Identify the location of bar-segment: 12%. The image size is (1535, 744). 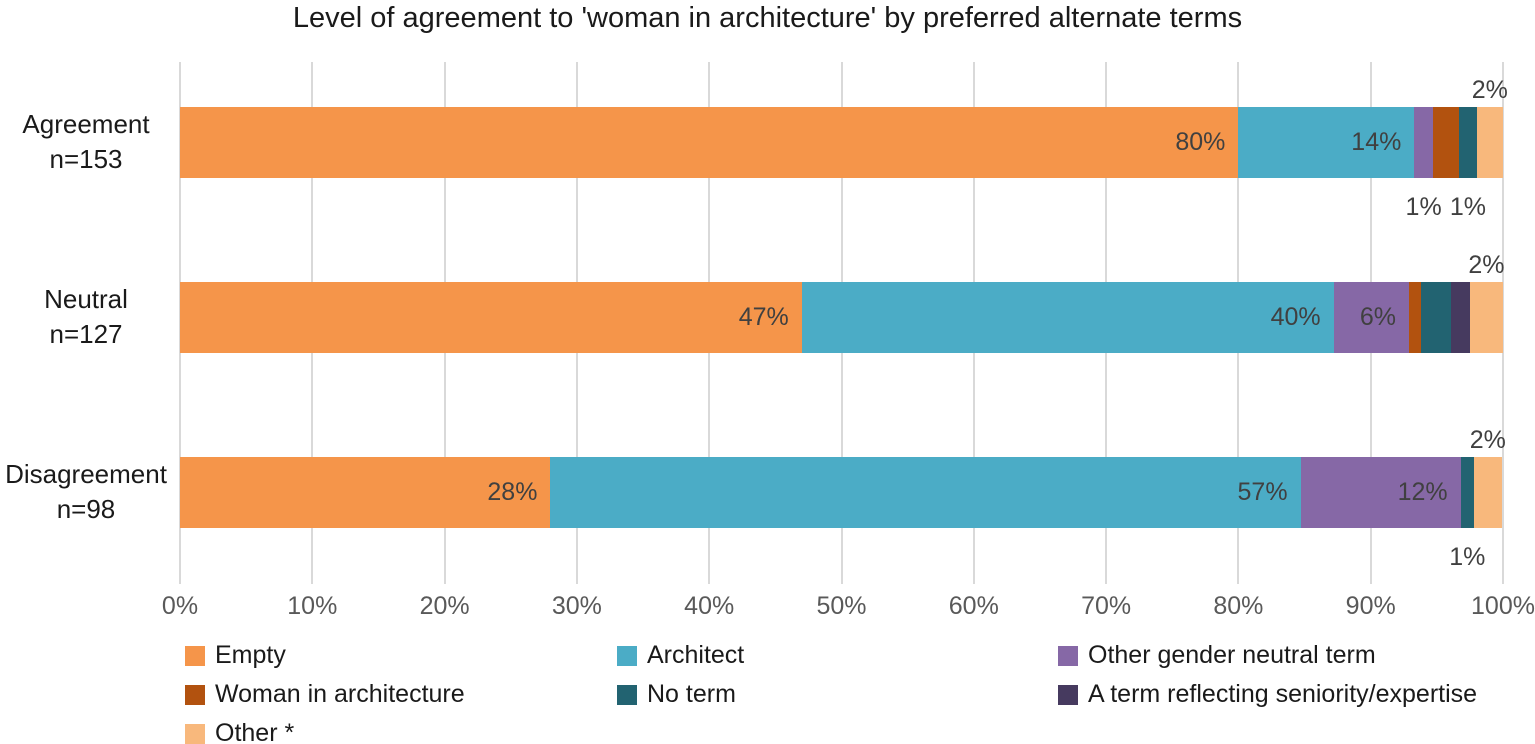
(1380, 492).